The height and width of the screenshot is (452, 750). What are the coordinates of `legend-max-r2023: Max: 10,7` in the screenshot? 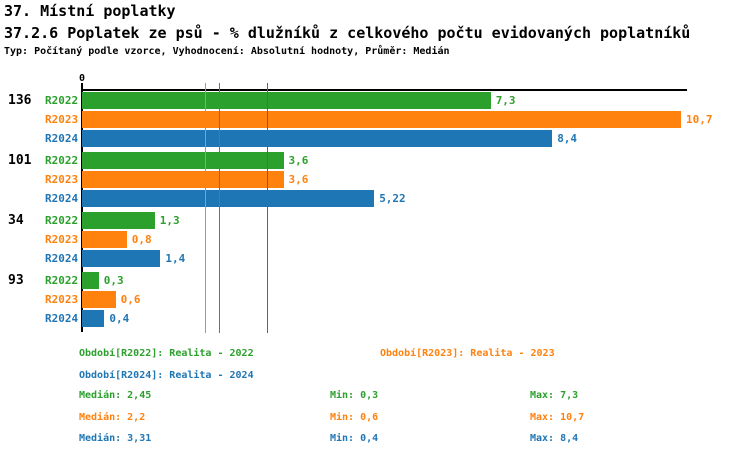 It's located at (557, 417).